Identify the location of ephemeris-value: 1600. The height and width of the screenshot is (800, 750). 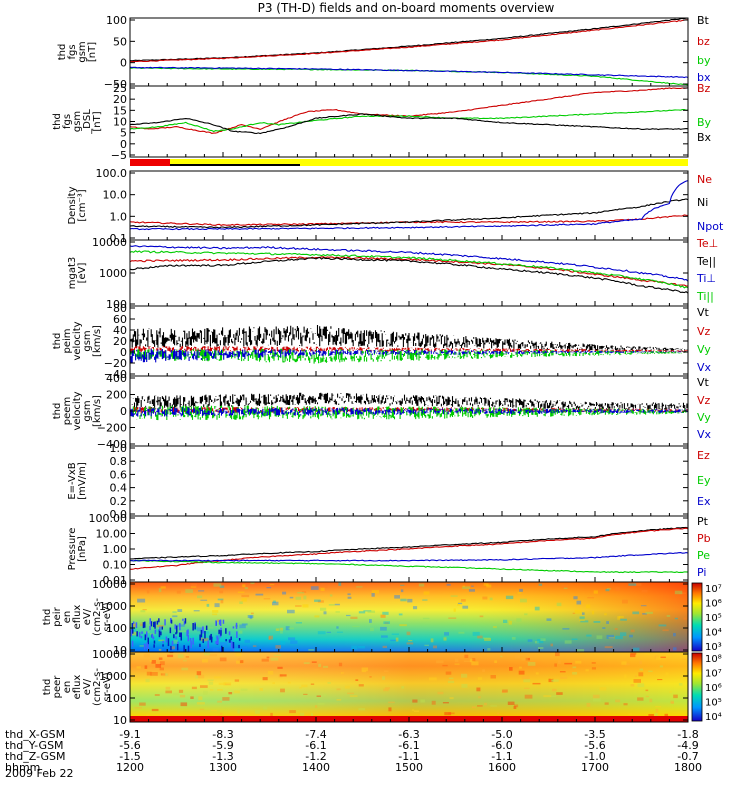
(502, 767).